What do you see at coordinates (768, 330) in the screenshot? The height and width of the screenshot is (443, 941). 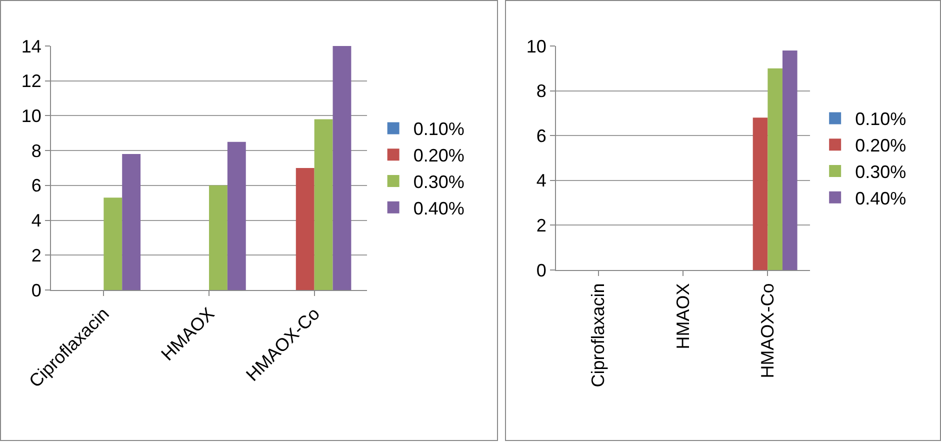 I see `x-tick-label: HMAOX-Co` at bounding box center [768, 330].